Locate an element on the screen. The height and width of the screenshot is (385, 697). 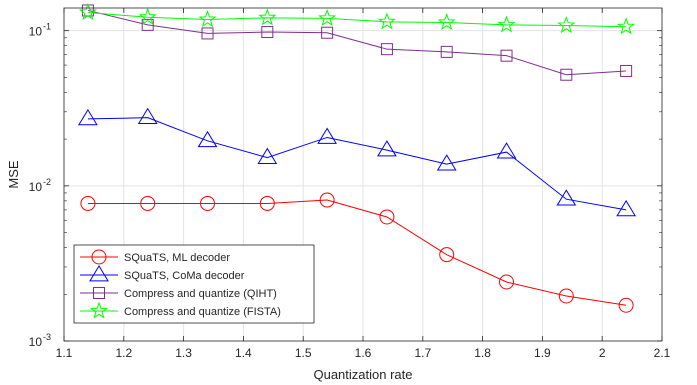
legend-entry: Compress and quantize (FISTA) is located at coordinates (180, 310).